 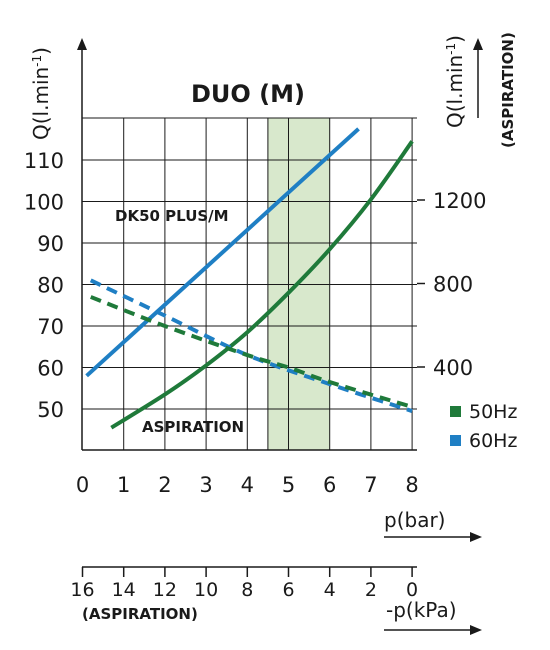 I want to click on x2-axis-label: -p(kPa), so click(x=421, y=610).